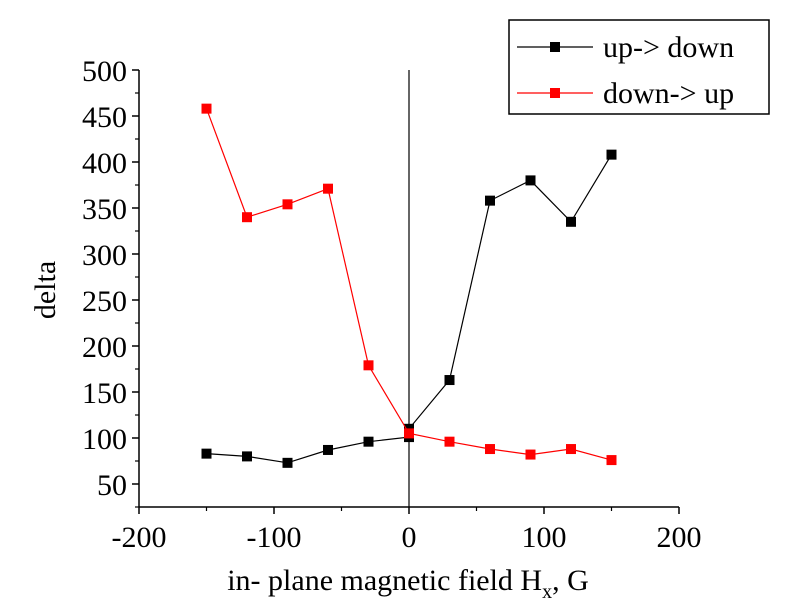  I want to click on y-tick-label: 500, so click(104, 71).